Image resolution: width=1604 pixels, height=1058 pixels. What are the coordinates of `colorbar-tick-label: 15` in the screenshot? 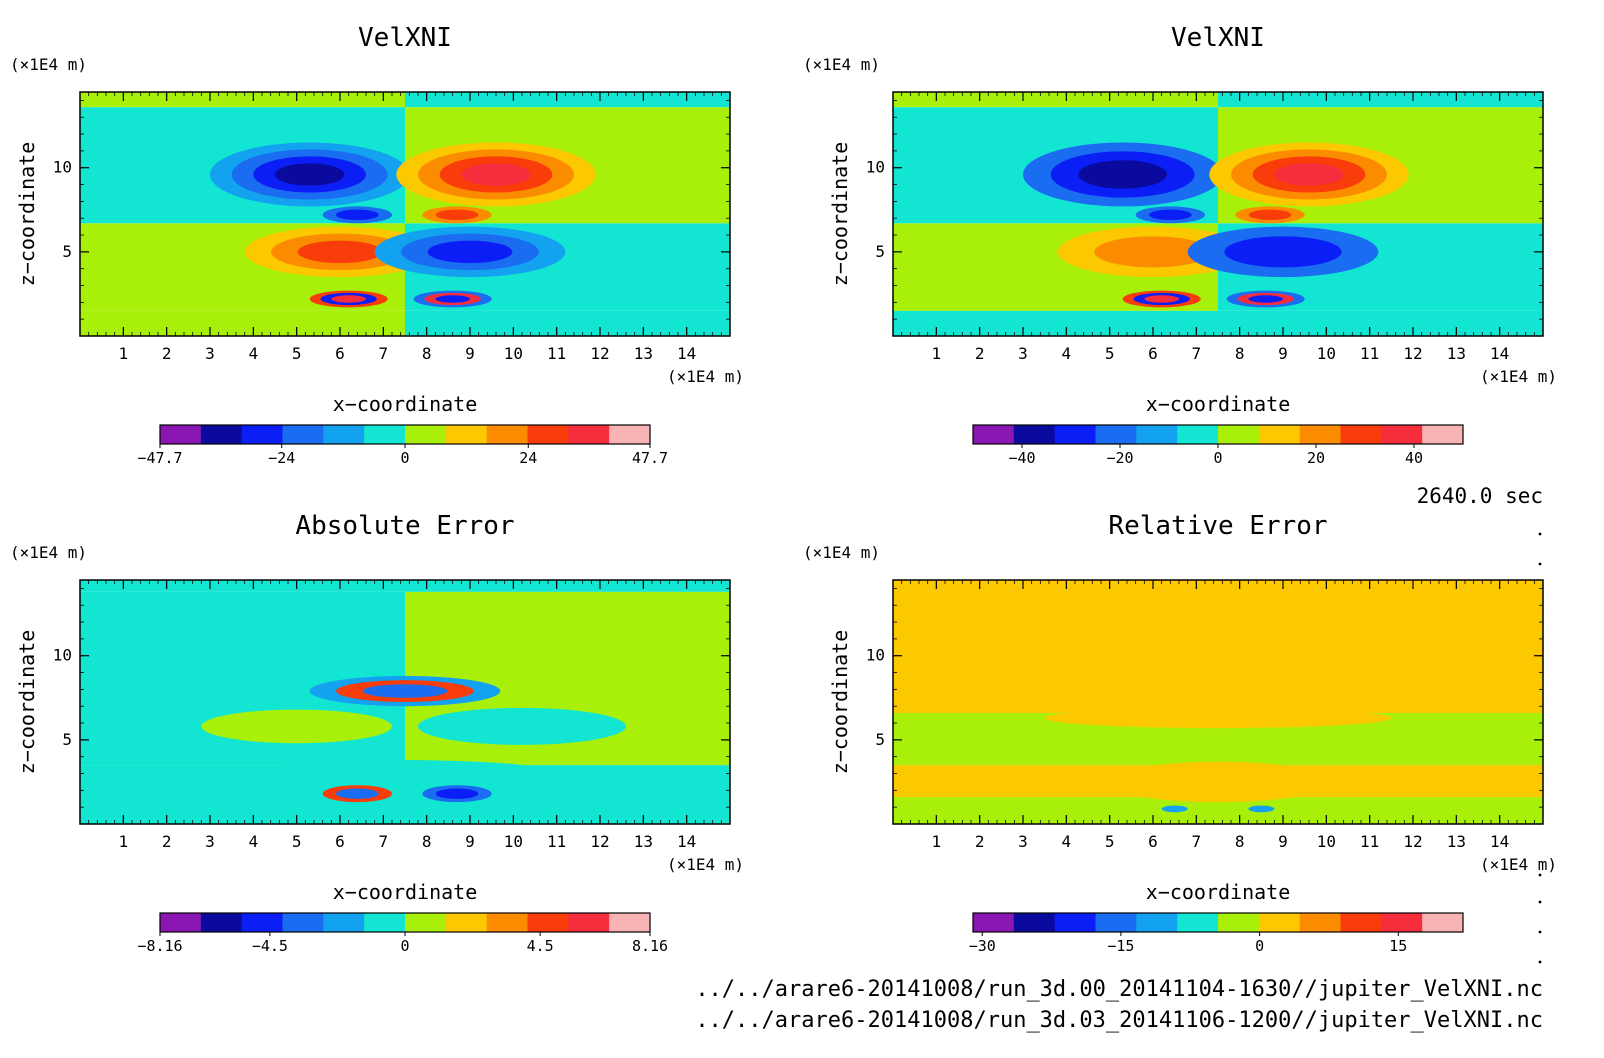 It's located at (1398, 946).